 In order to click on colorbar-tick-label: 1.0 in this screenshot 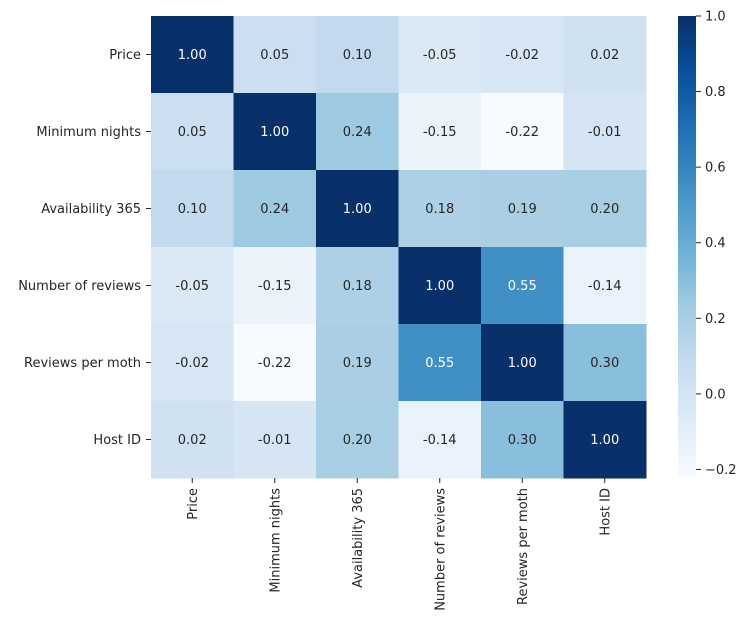, I will do `click(715, 17)`.